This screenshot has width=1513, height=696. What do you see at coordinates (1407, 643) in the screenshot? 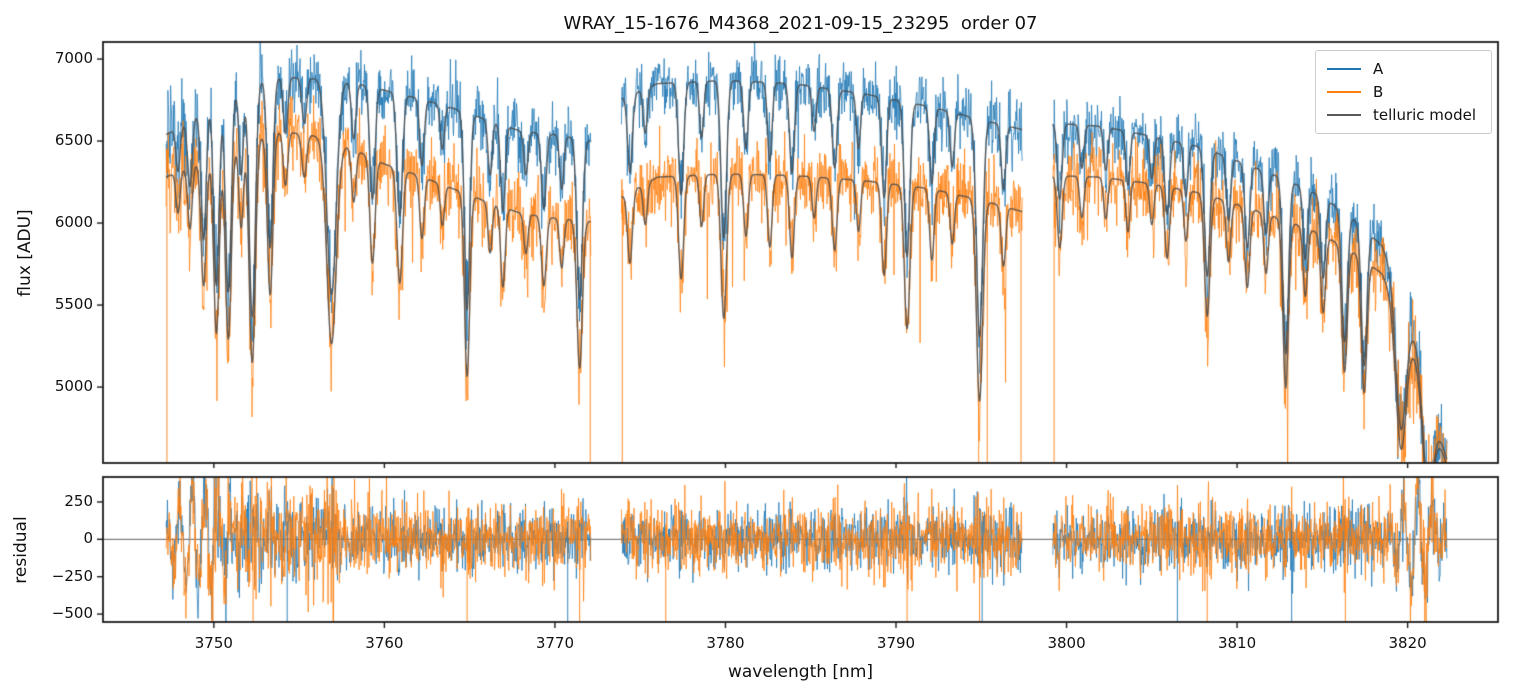
I see `x-tick-label: 3820` at bounding box center [1407, 643].